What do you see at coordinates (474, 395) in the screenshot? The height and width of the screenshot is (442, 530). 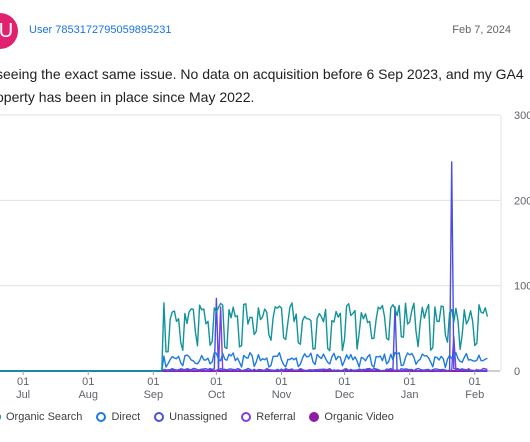 I see `x-tick-month: Feb` at bounding box center [474, 395].